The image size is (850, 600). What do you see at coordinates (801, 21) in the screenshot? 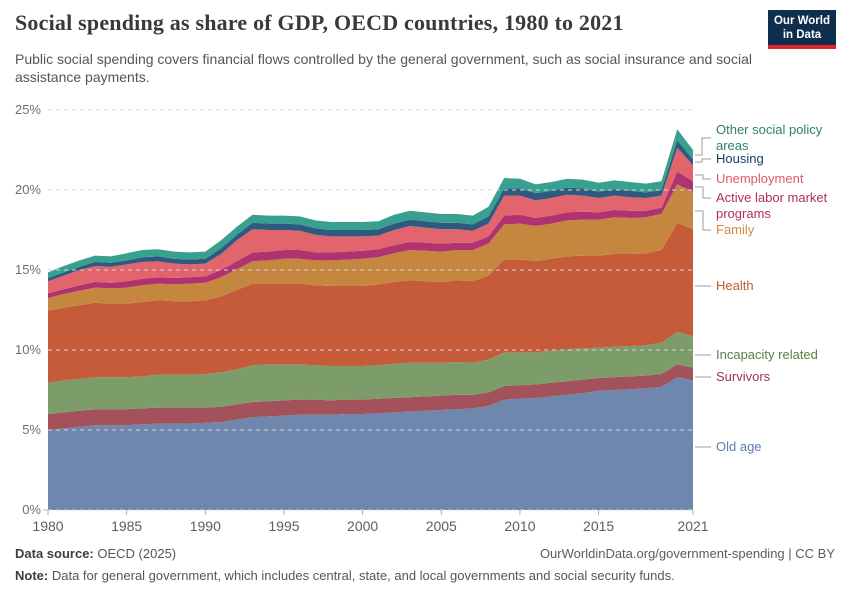
I see `owid-logo-line1: Our World` at bounding box center [801, 21].